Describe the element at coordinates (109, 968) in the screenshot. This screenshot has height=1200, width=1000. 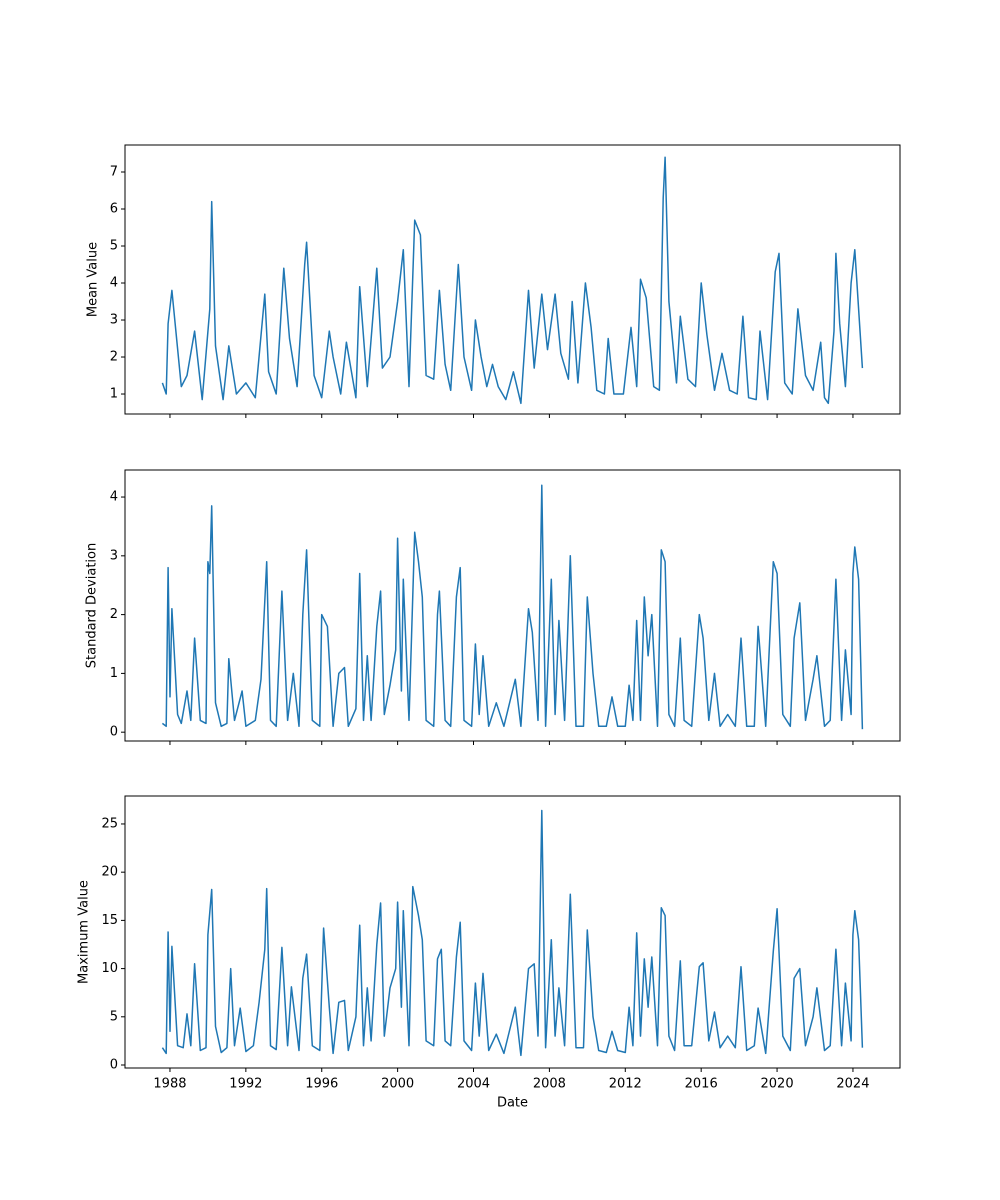
I see `y-tick-label: 10` at that location.